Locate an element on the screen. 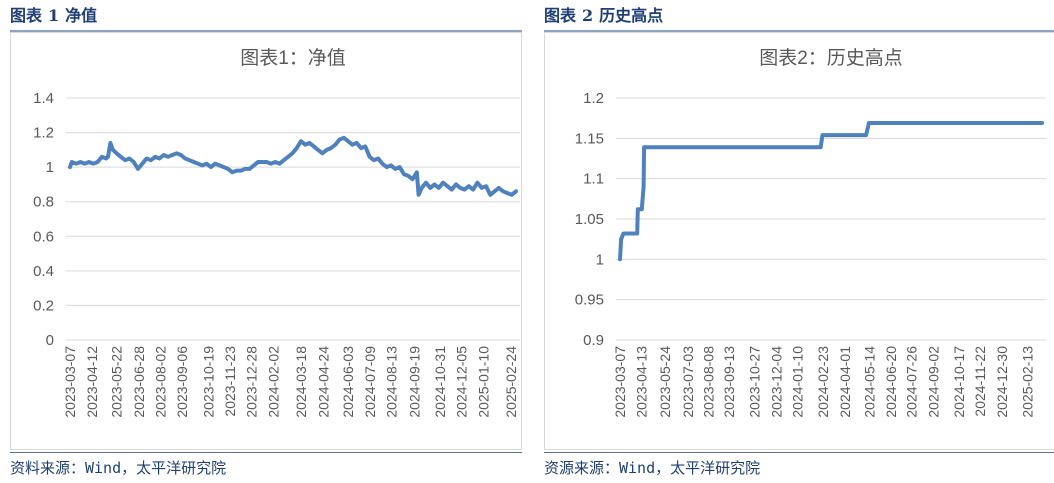 The image size is (1054, 483). x-tick-label: 2024-11-22 is located at coordinates (980, 381).